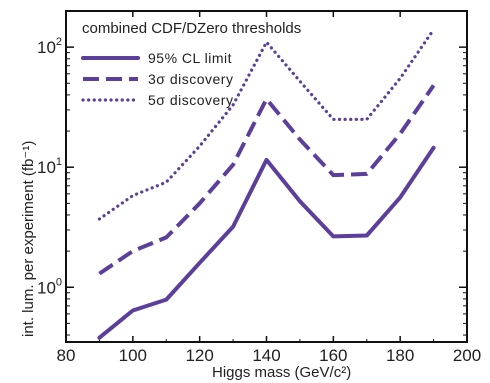 This screenshot has width=490, height=383. I want to click on legend-label: 5σ discovery, so click(190, 100).